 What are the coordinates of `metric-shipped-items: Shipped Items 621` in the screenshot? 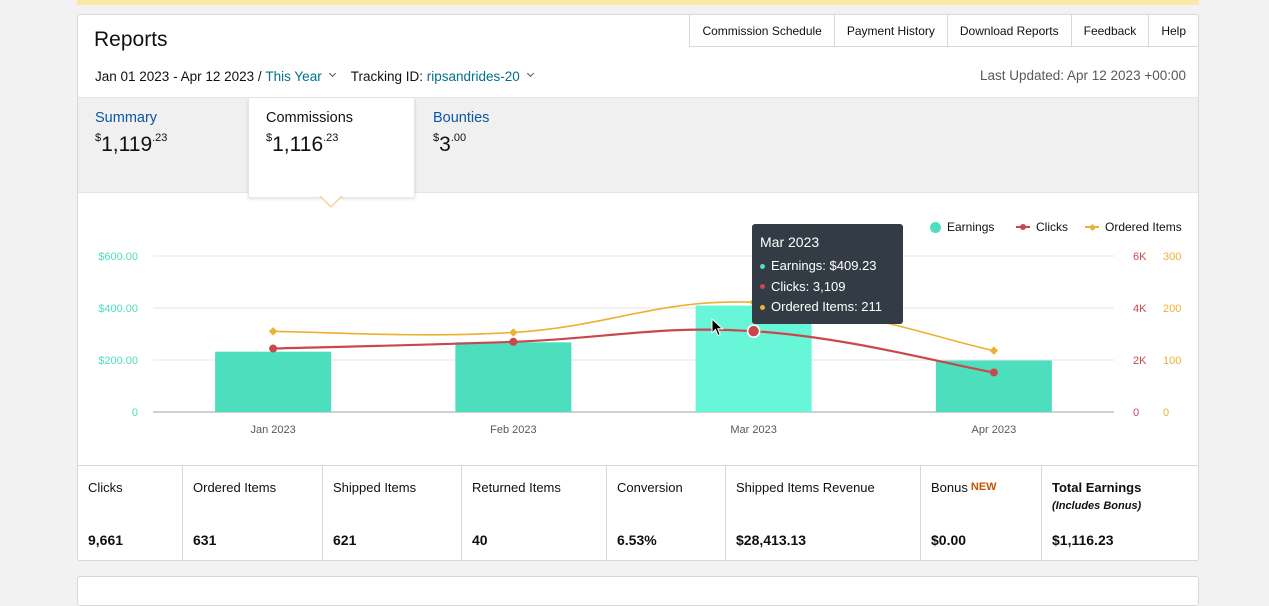 It's located at (392, 513).